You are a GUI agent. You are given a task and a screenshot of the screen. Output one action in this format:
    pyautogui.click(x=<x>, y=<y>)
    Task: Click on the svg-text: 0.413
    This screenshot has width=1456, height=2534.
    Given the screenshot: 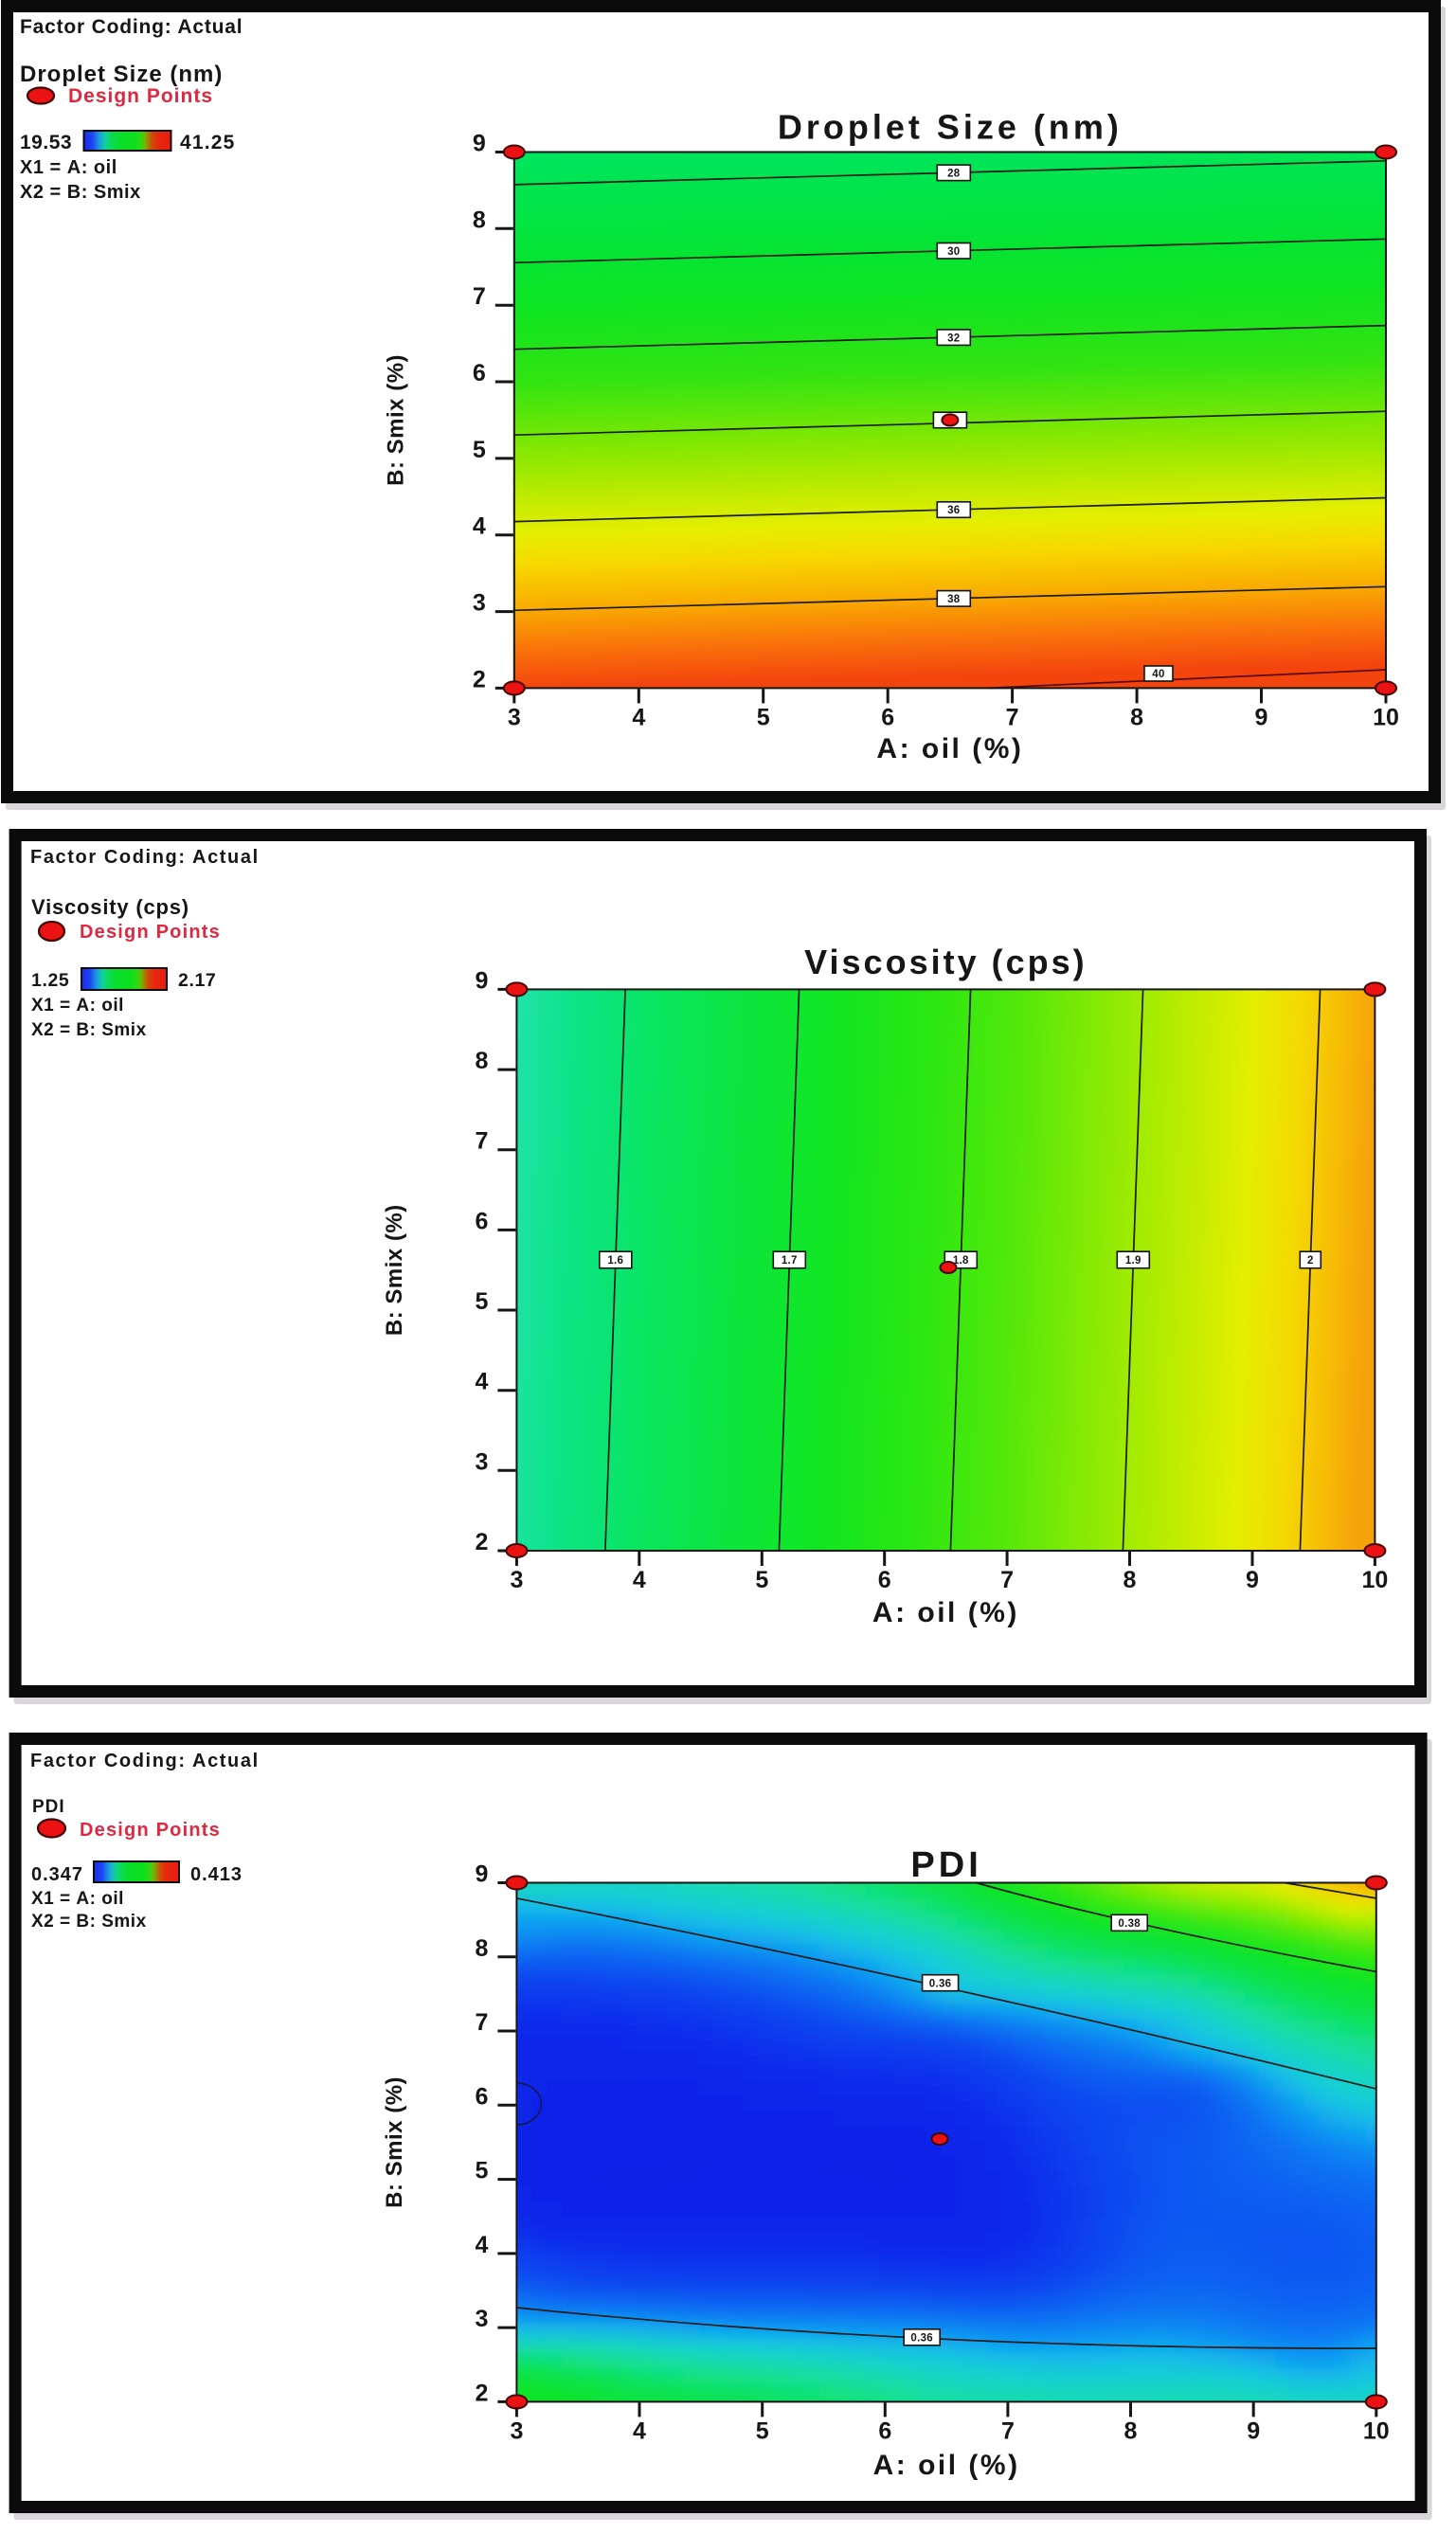 What is the action you would take?
    pyautogui.click(x=217, y=1875)
    